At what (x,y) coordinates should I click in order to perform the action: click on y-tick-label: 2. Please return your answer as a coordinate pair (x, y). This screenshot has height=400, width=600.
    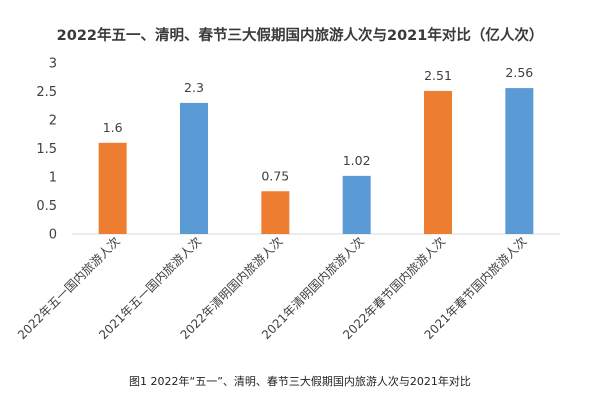
    Looking at the image, I should click on (53, 121).